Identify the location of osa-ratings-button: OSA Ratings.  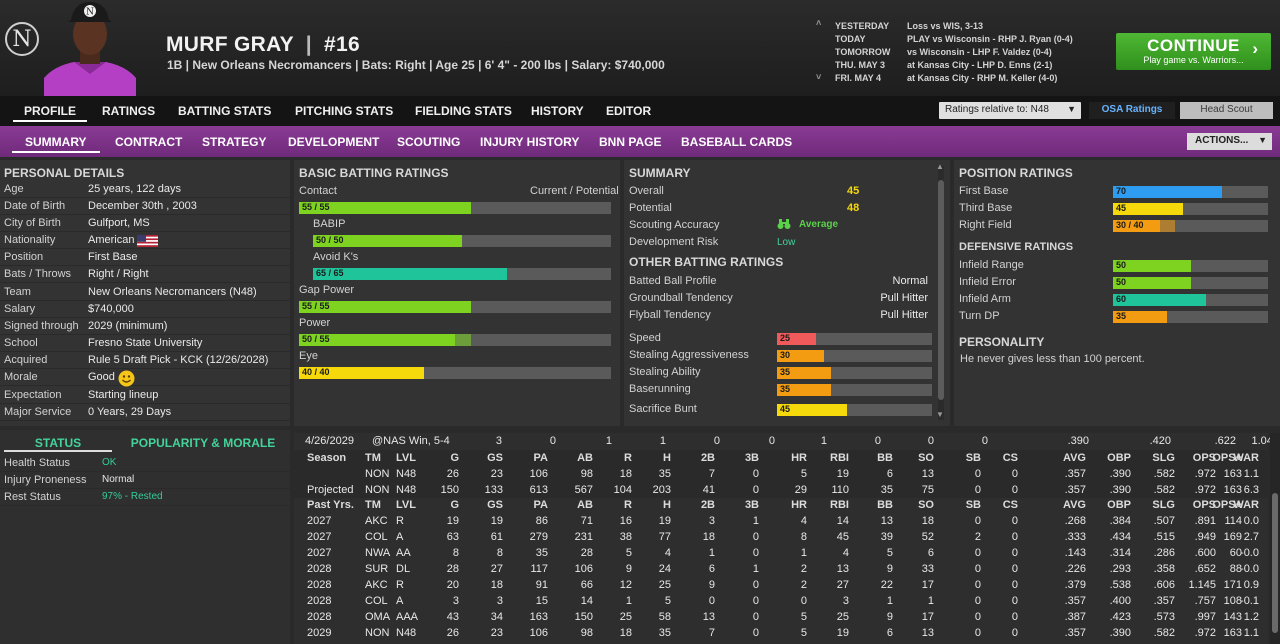
(1132, 110).